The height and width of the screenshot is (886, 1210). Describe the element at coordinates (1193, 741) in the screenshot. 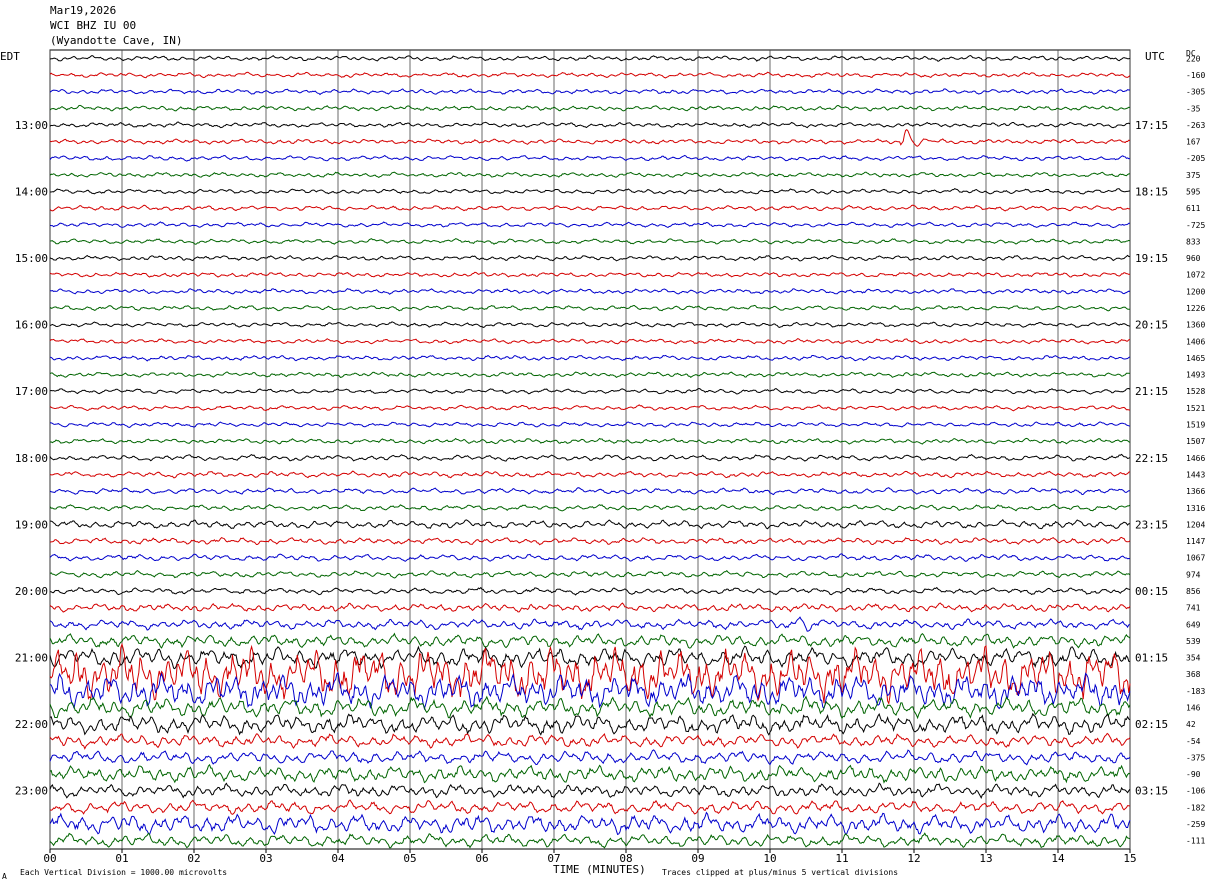

I see `dc-offset-label: -54` at that location.